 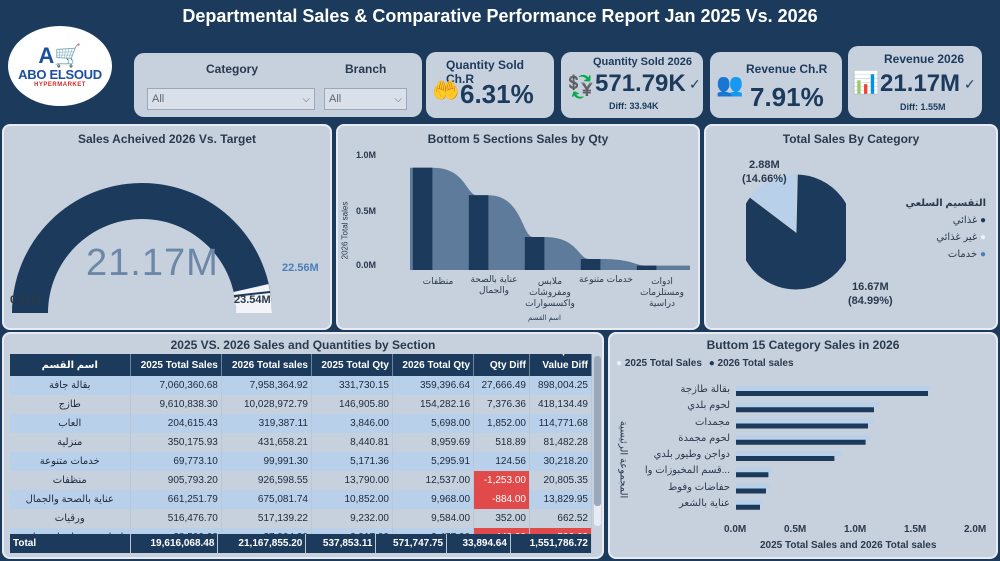 What do you see at coordinates (501, 423) in the screenshot?
I see `table-cell: 1,852.00` at bounding box center [501, 423].